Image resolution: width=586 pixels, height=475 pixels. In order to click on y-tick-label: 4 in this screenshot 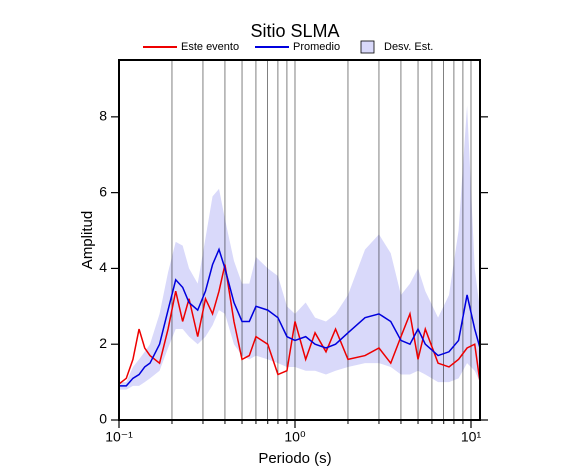, I will do `click(103, 267)`.